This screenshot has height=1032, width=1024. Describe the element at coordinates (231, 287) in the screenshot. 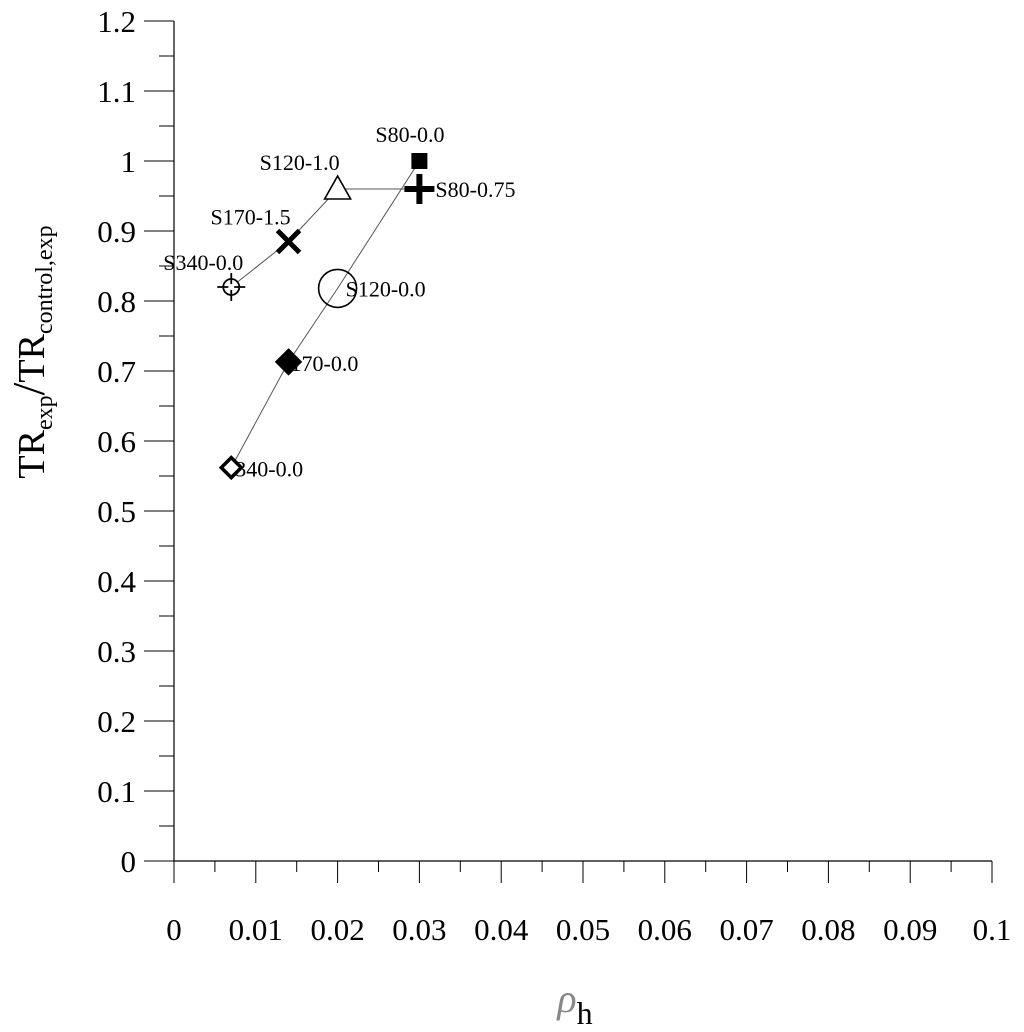

I see `marker-crosshair-circle` at that location.